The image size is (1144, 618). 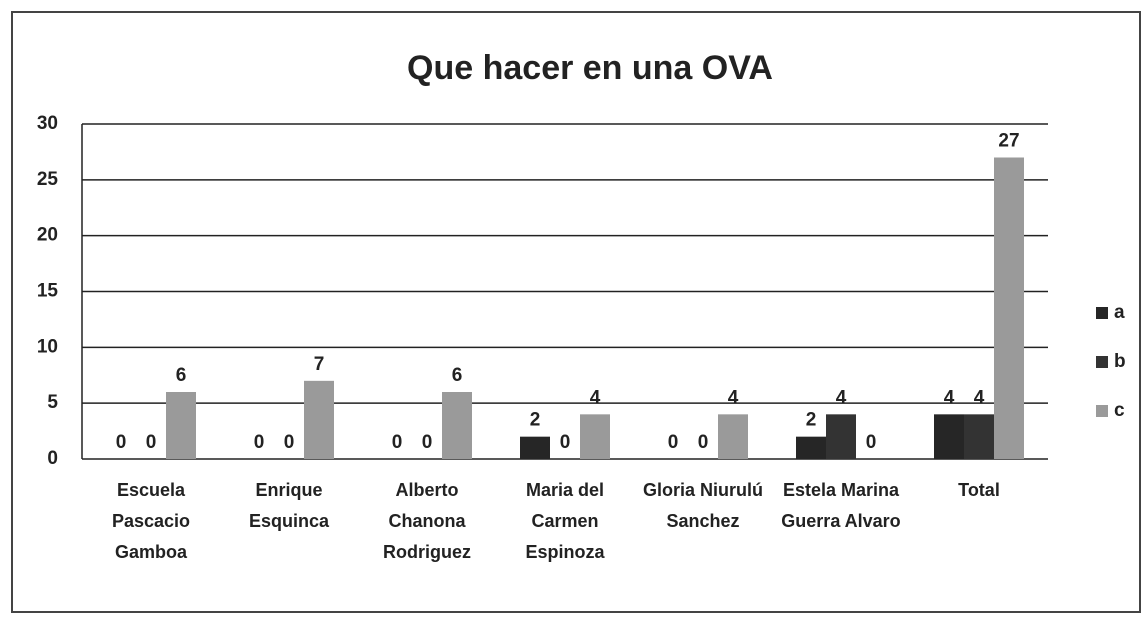 What do you see at coordinates (1119, 312) in the screenshot?
I see `legend-label: a` at bounding box center [1119, 312].